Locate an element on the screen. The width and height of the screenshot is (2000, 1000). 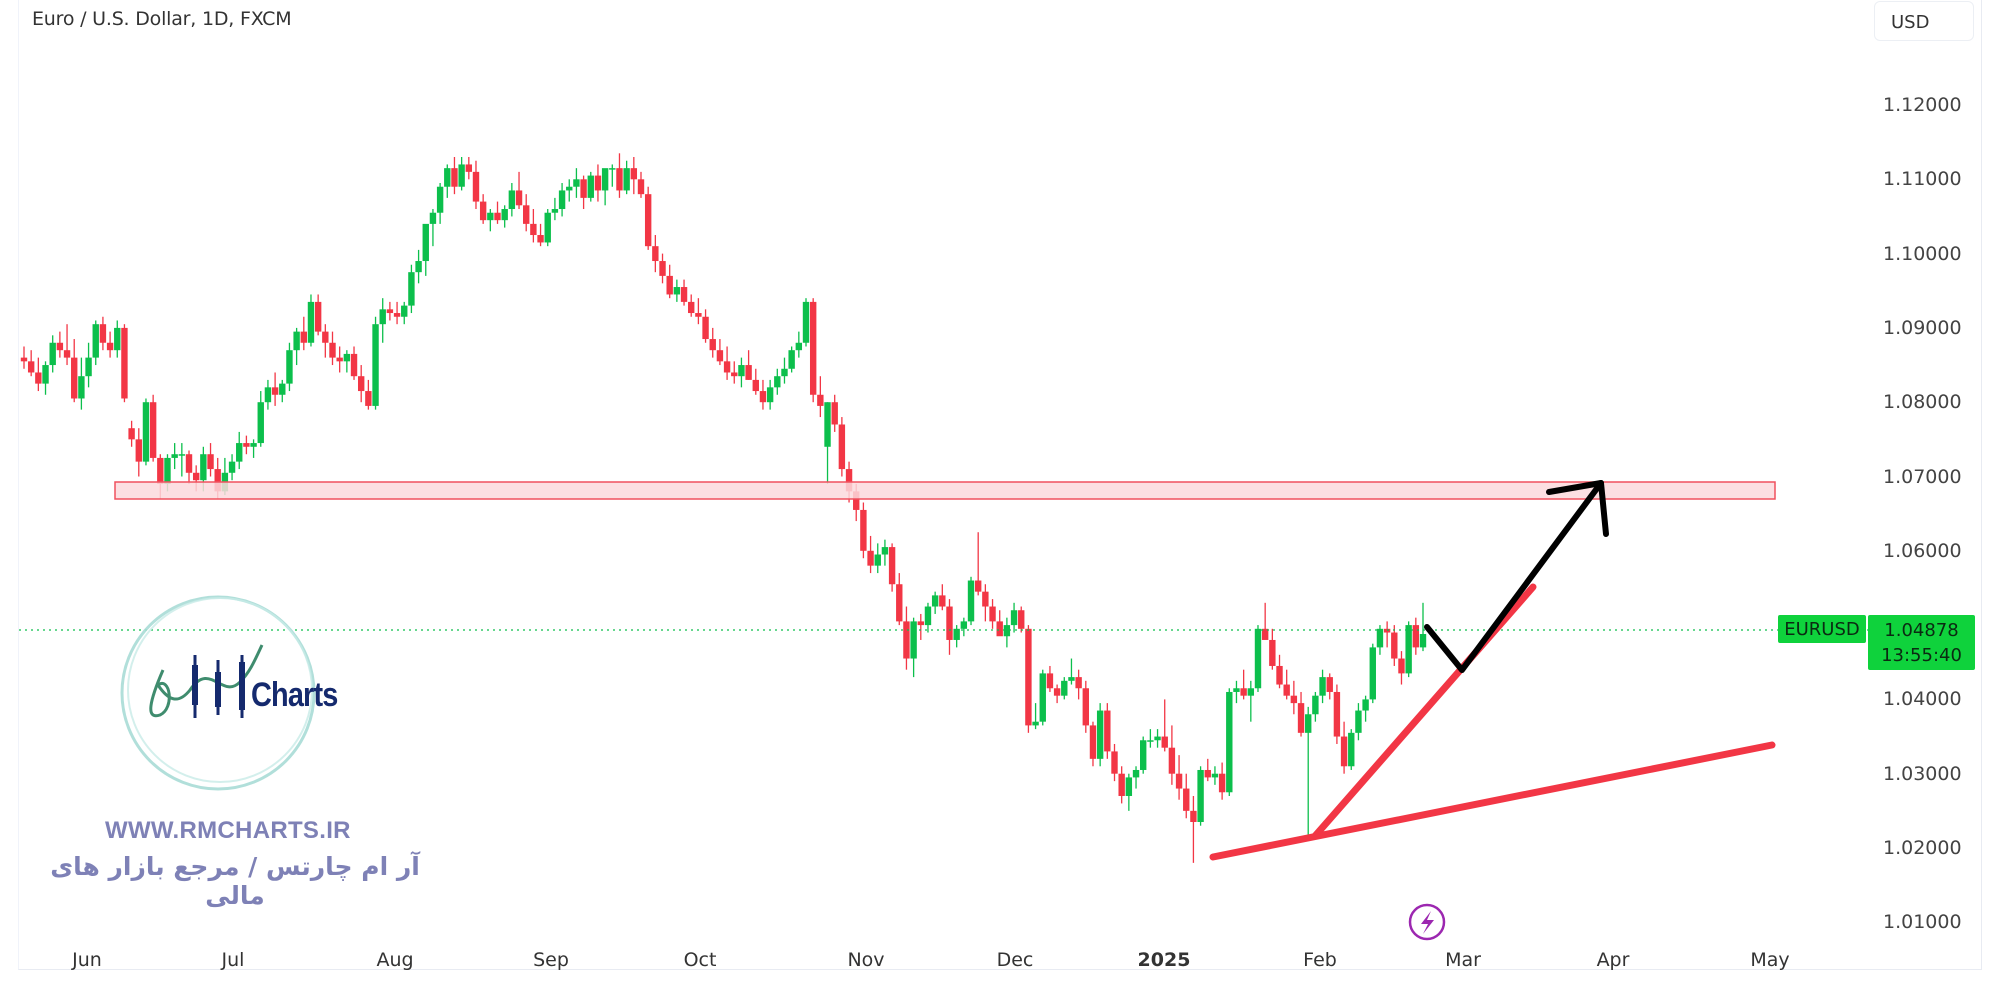
price-axis-label: 1.11000 is located at coordinates (1922, 179).